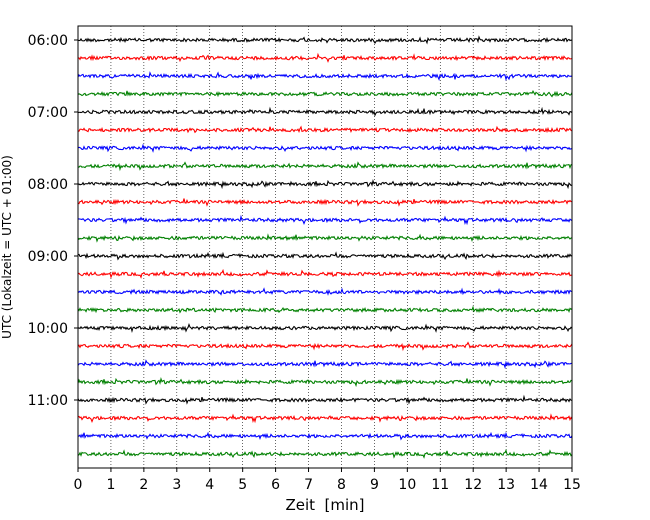  Describe the element at coordinates (48, 41) in the screenshot. I see `y-tick-label: 06:00` at that location.